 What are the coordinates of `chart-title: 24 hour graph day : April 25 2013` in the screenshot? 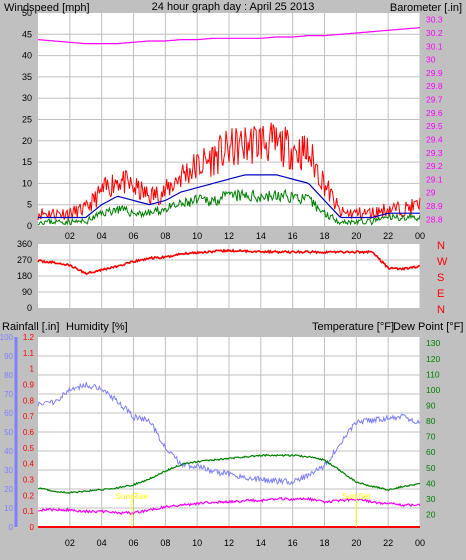 It's located at (233, 7).